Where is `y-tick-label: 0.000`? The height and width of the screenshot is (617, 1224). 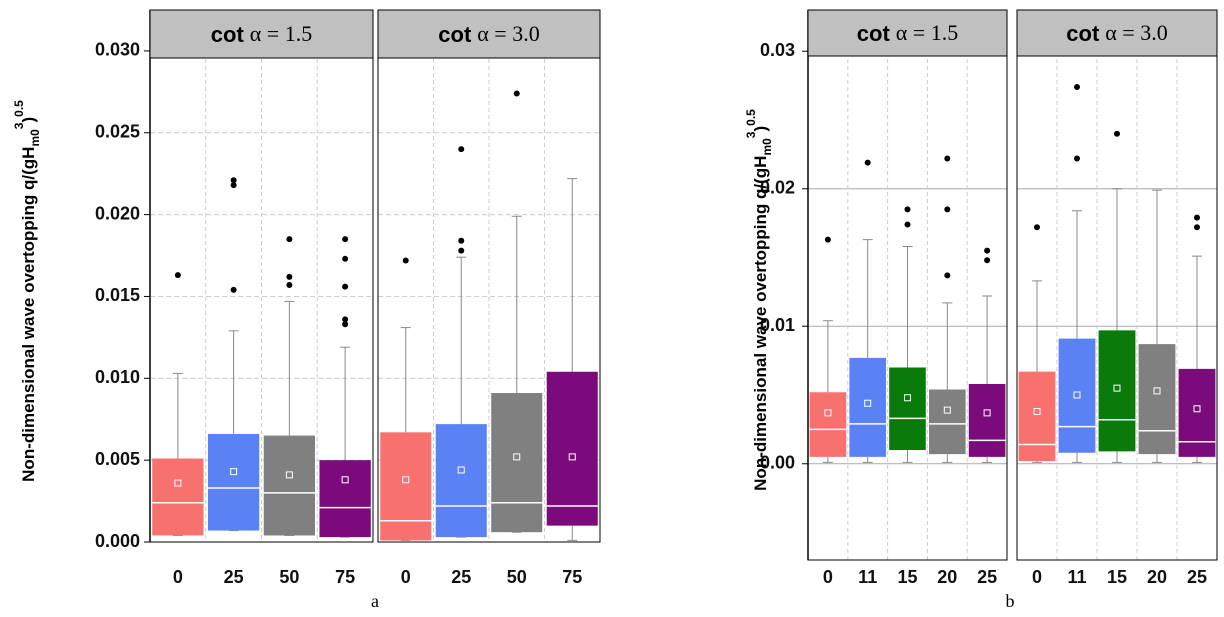 y-tick-label: 0.000 is located at coordinates (117, 541).